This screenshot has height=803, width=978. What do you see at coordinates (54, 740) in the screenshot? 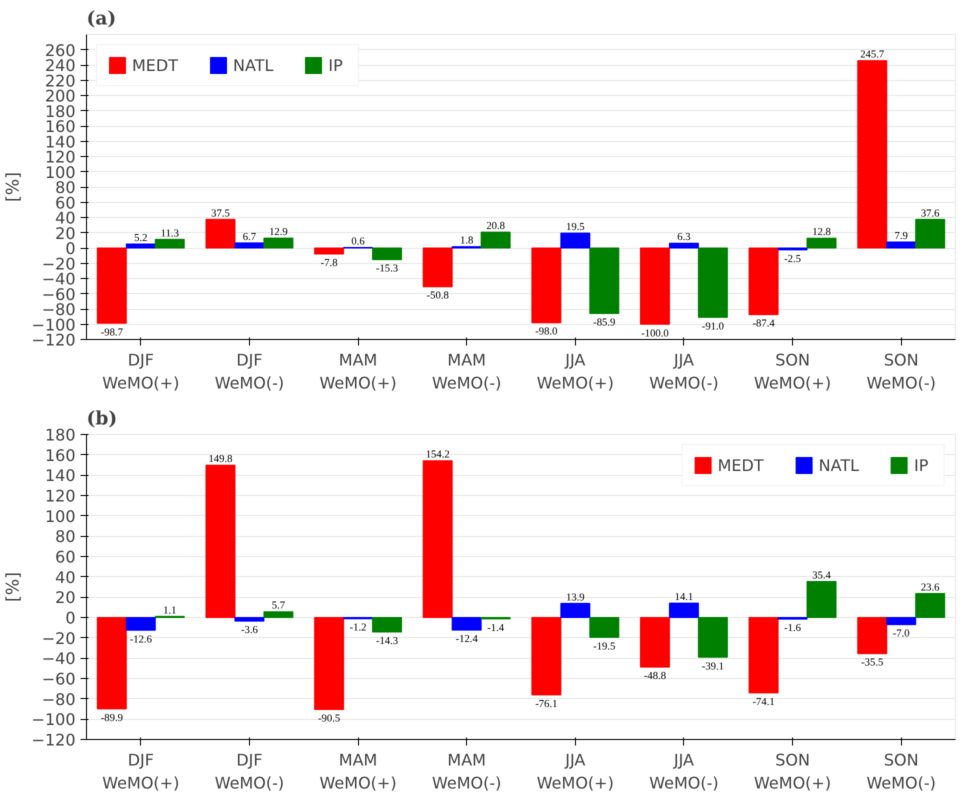
I see `y-tick-label: −120` at bounding box center [54, 740].